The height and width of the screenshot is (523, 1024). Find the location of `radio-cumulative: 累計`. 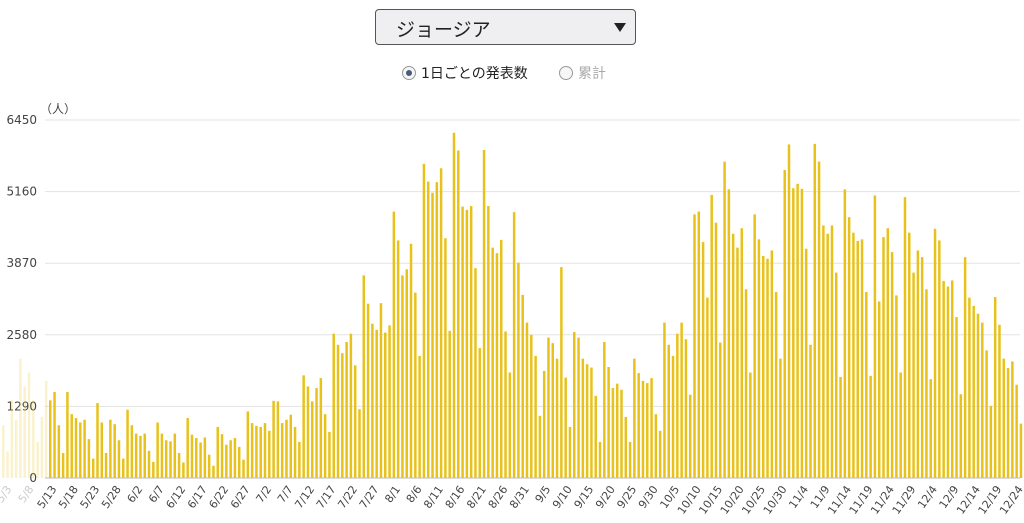

radio-cumulative: 累計 is located at coordinates (582, 73).